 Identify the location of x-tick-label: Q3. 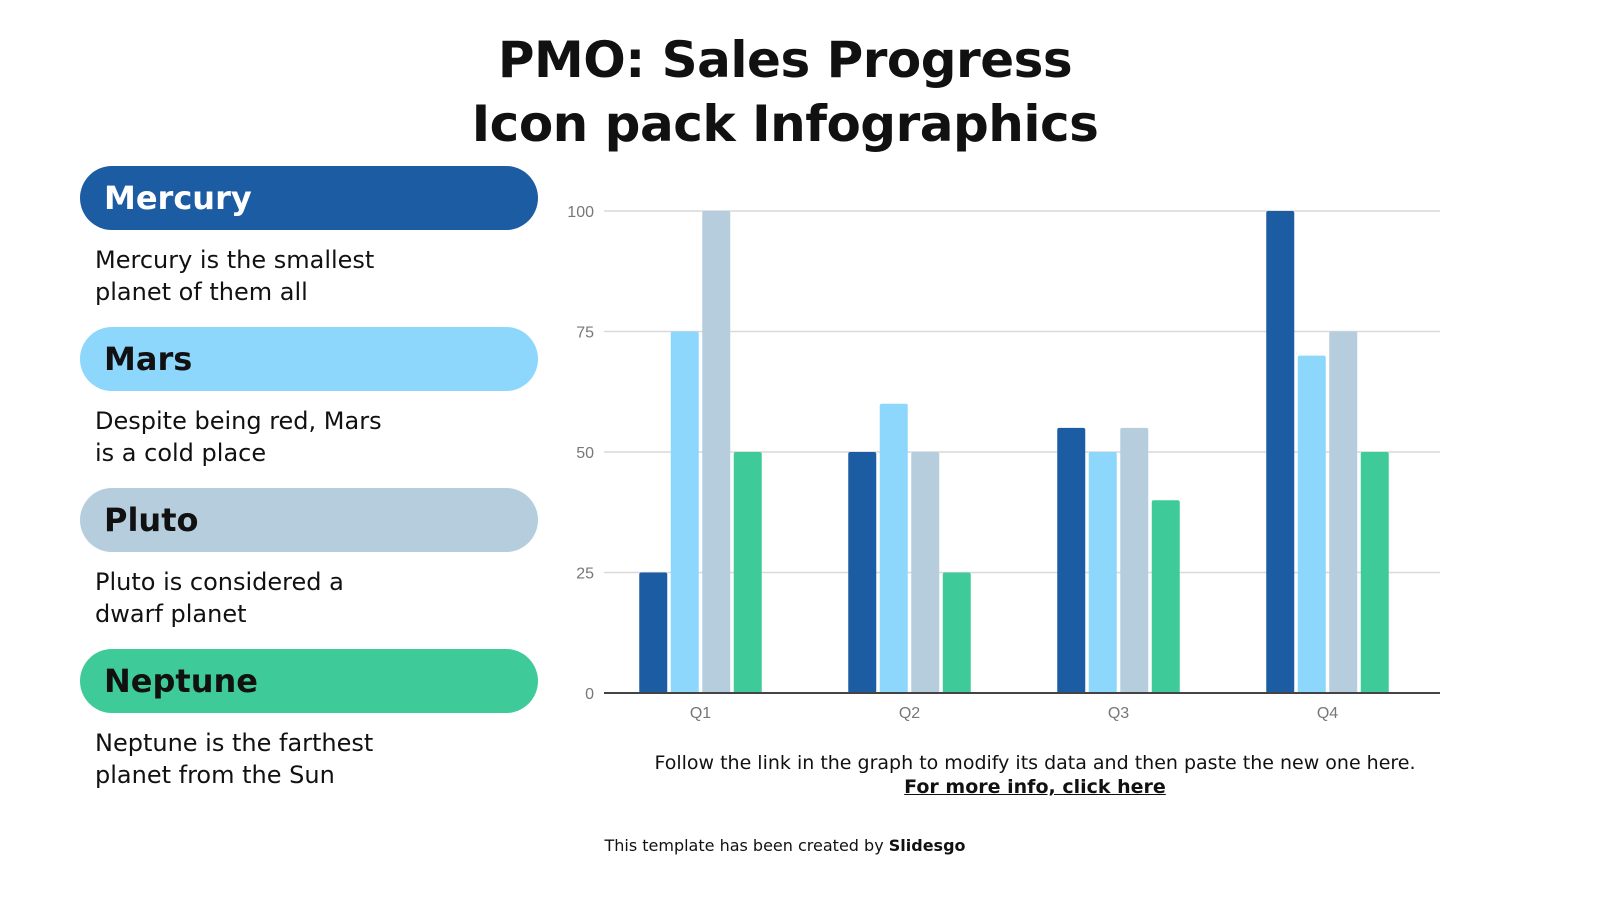
(1118, 713).